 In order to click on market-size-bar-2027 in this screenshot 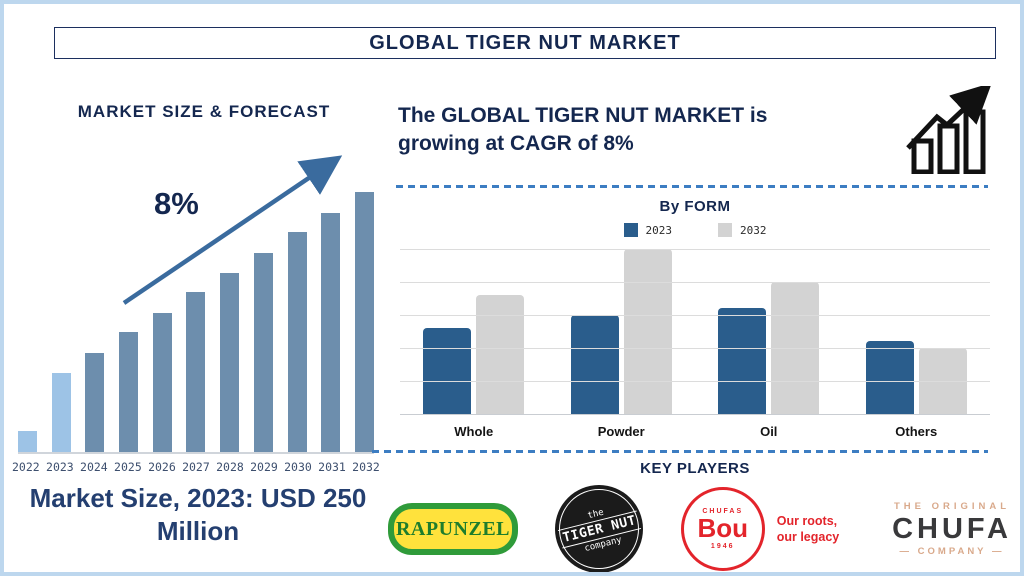, I will do `click(196, 372)`.